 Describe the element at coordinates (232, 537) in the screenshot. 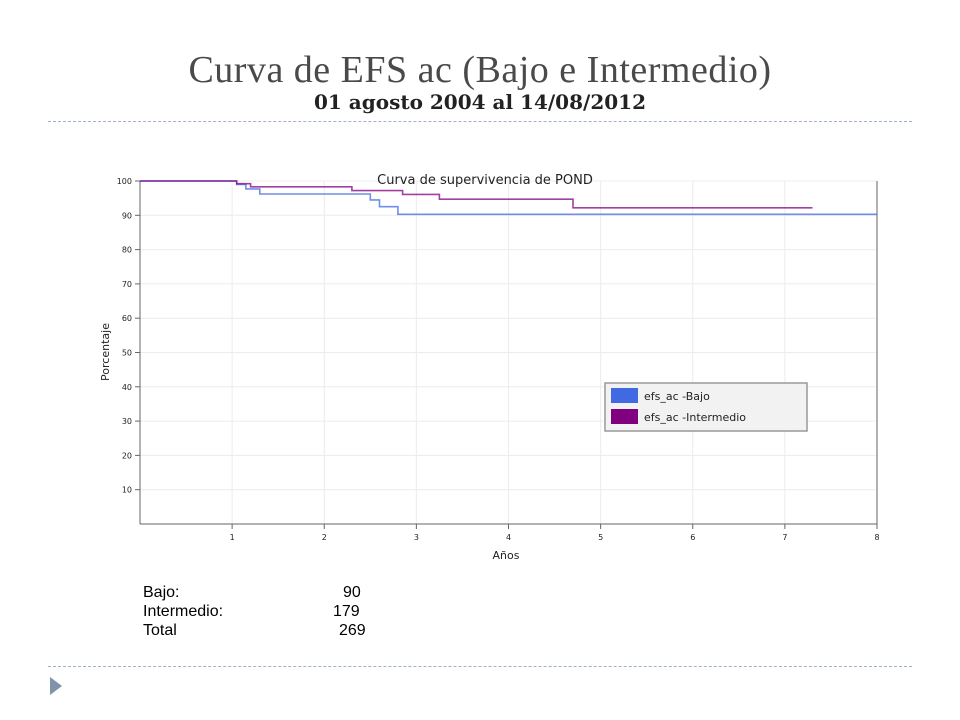

I see `x-tick-label: 1` at that location.